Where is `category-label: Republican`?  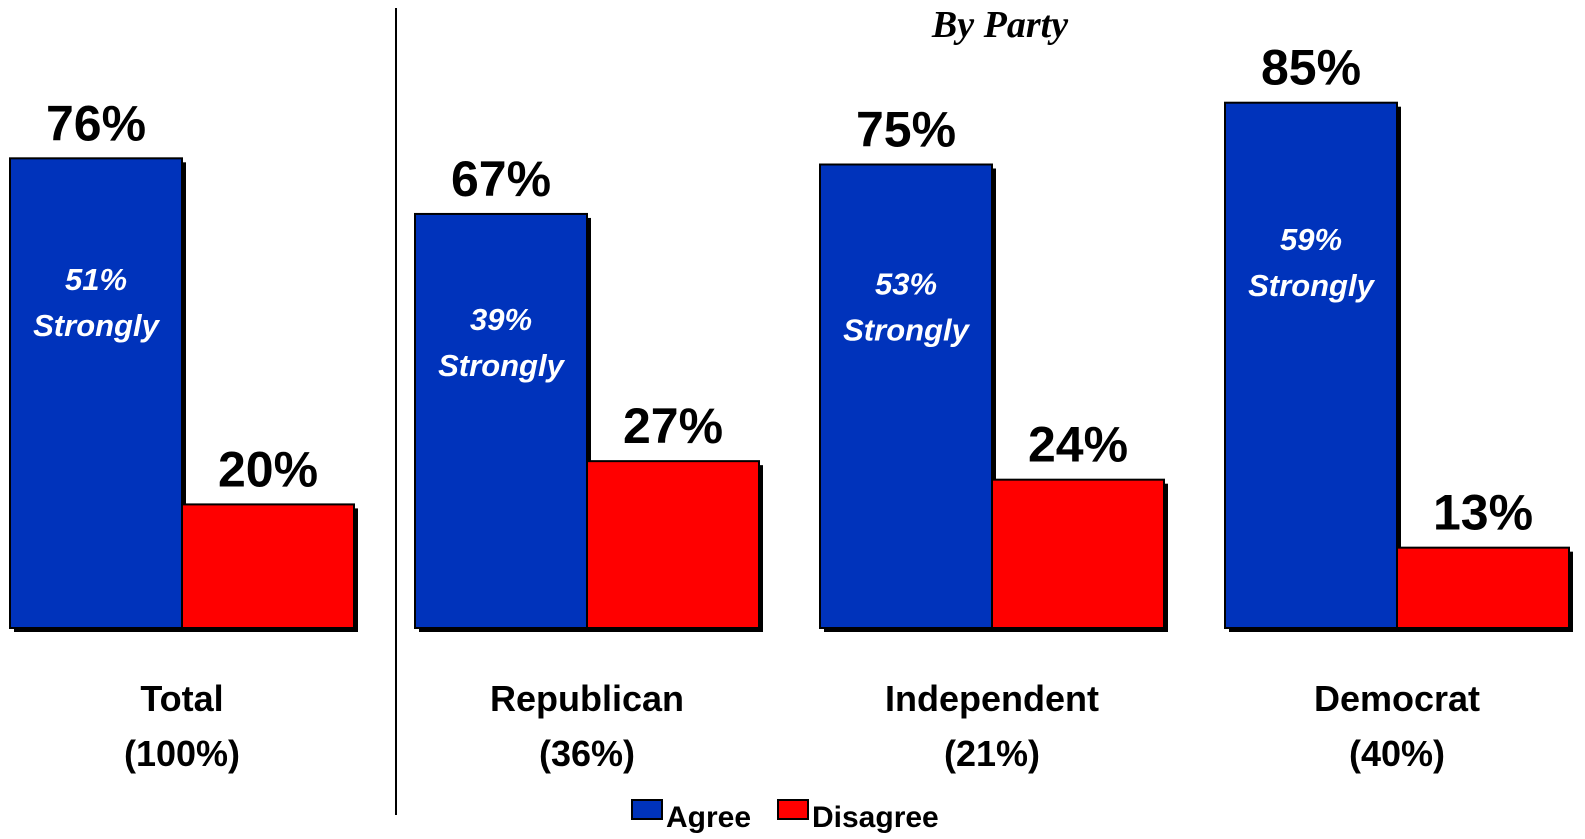
category-label: Republican is located at coordinates (587, 698).